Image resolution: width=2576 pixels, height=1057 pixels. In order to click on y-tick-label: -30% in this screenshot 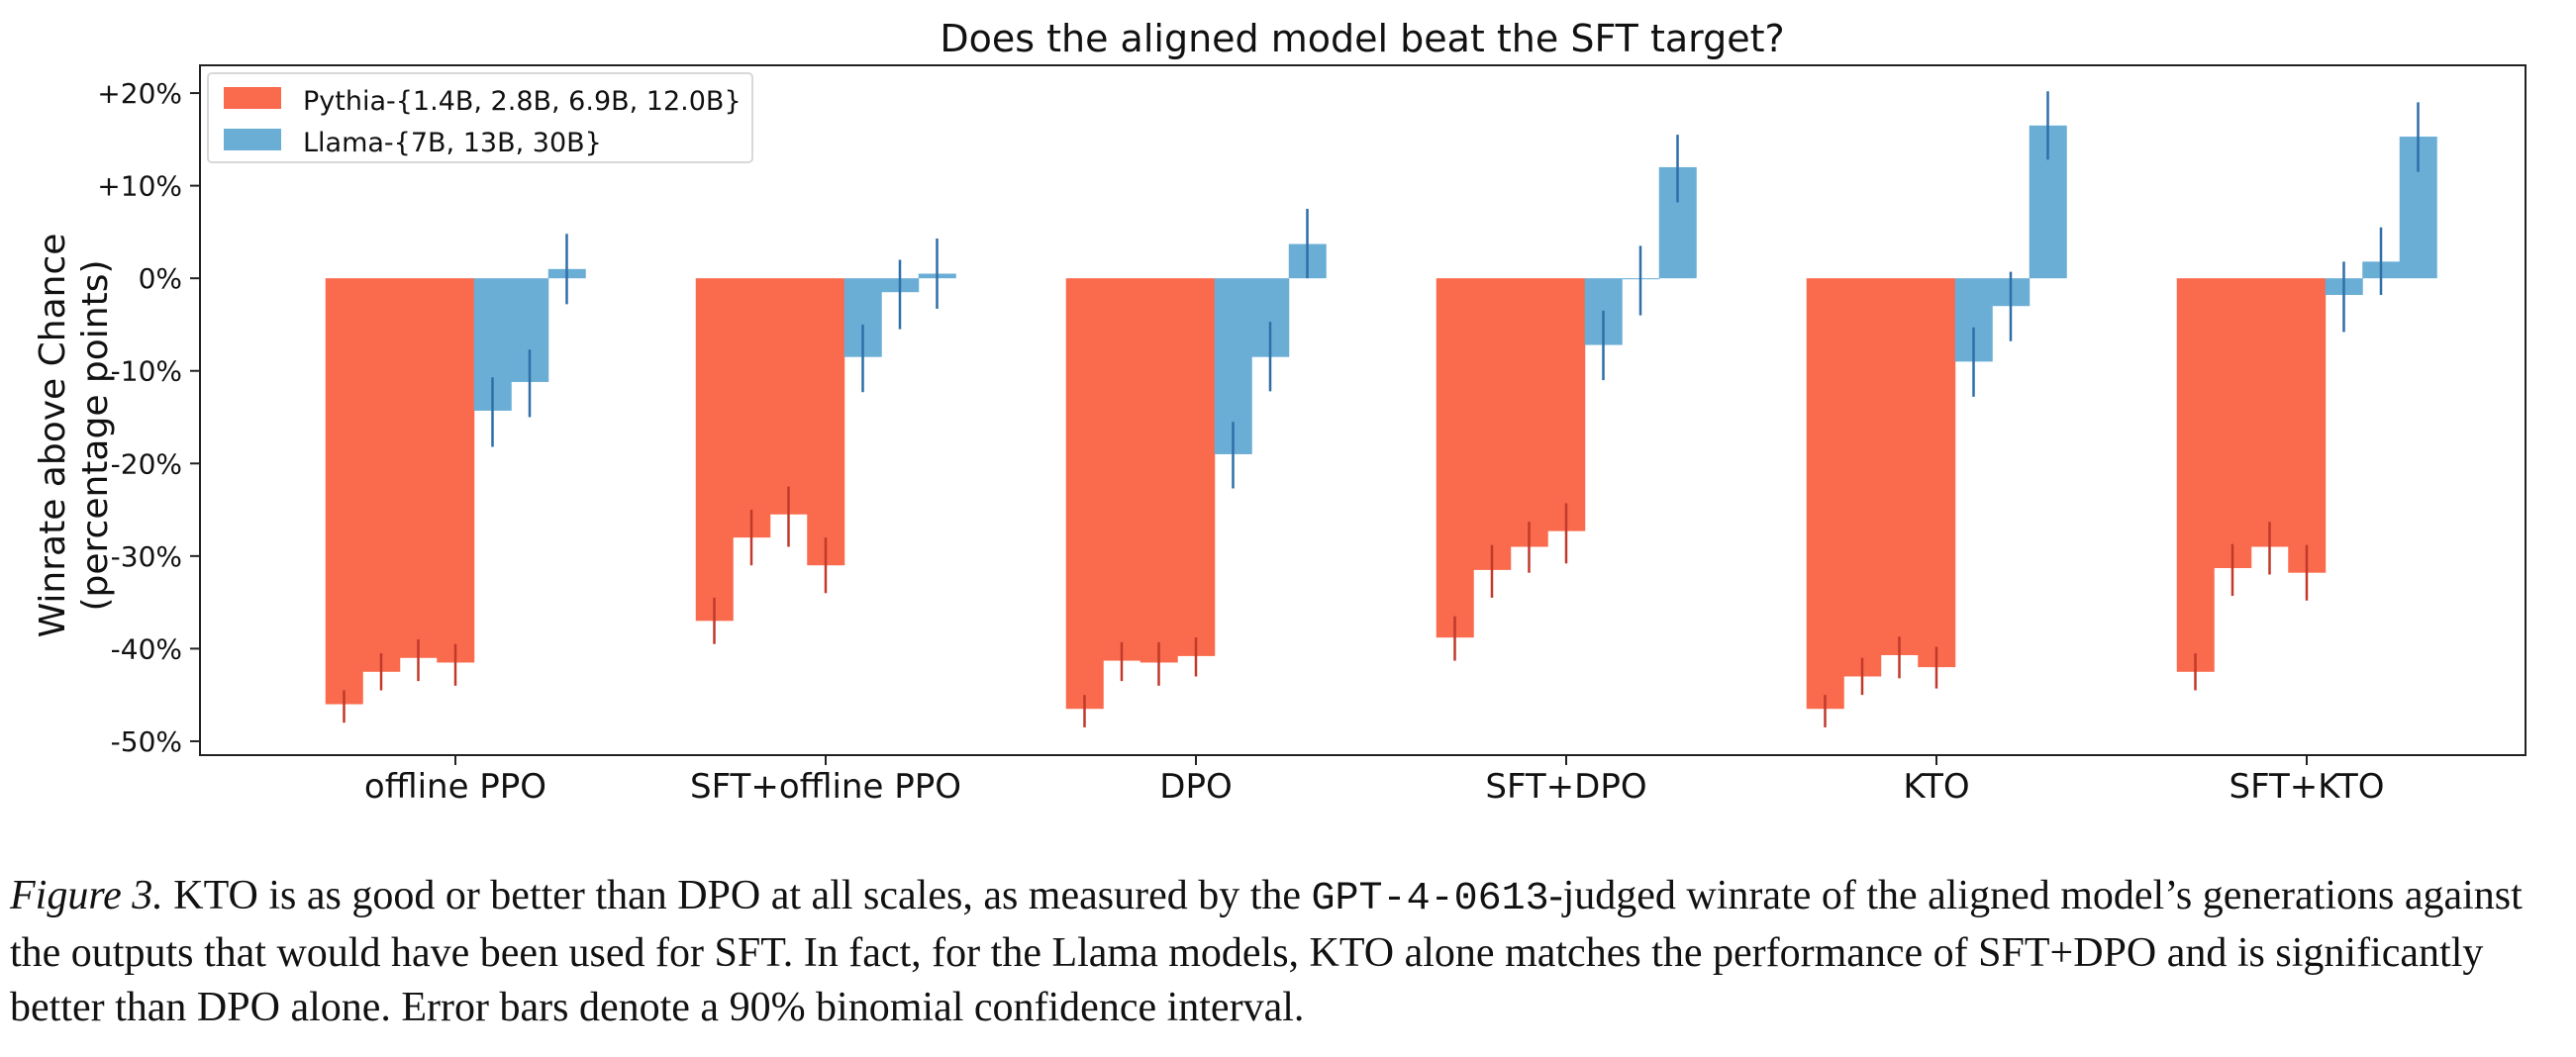, I will do `click(147, 556)`.